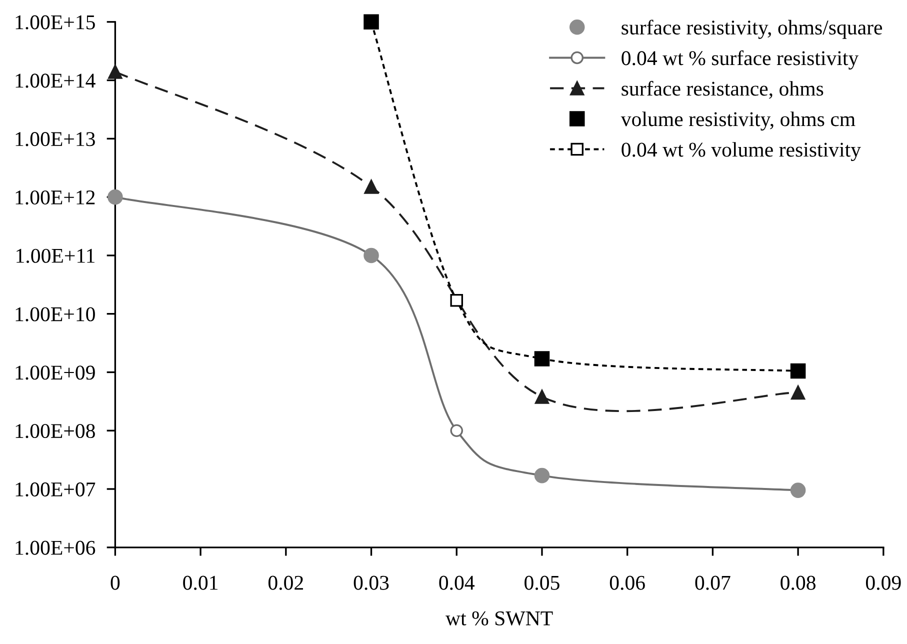 This screenshot has height=644, width=907. I want to click on y-tick-label: 1.00E+13, so click(55, 139).